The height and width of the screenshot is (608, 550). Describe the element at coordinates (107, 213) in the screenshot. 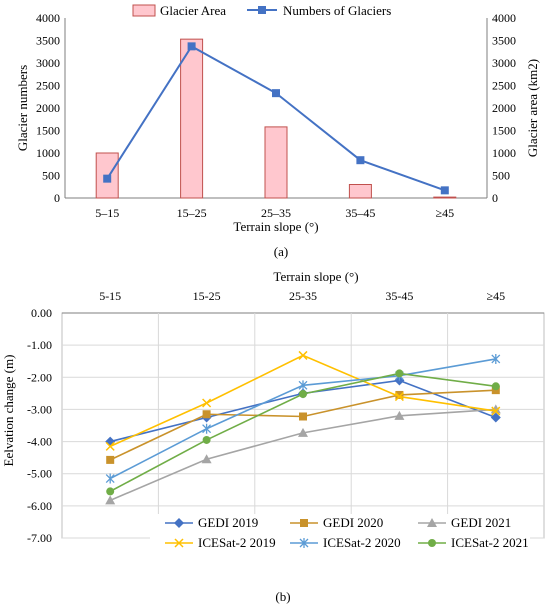

I see `x-tick-label: 5–15` at that location.